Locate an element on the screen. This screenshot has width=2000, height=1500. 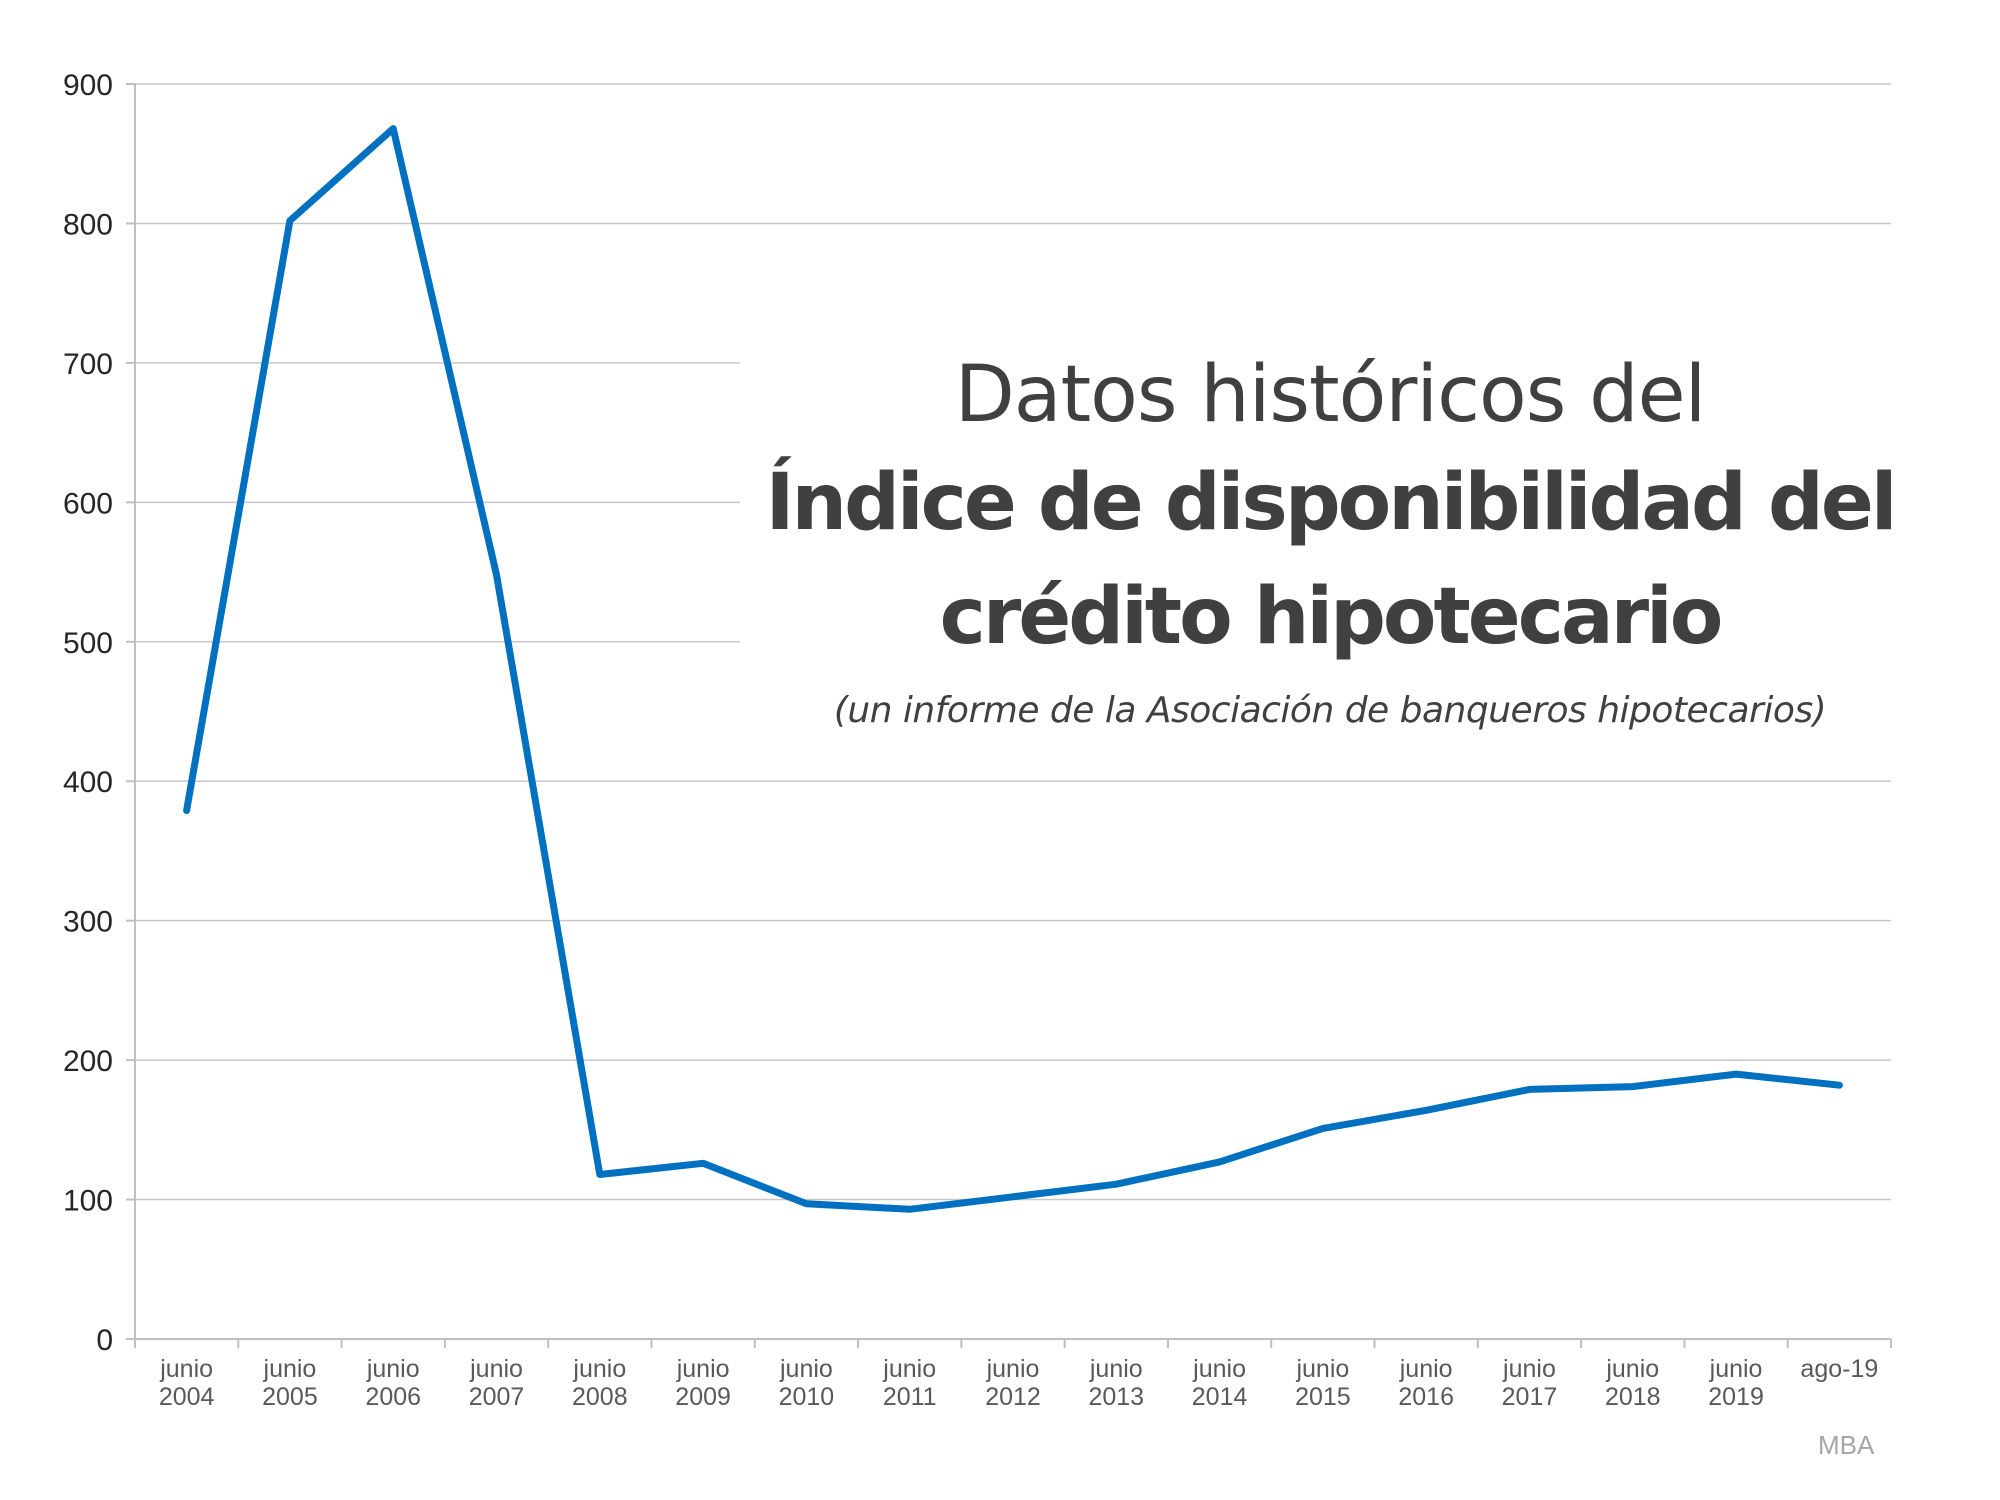
y-tick-label: 800 is located at coordinates (88, 224).